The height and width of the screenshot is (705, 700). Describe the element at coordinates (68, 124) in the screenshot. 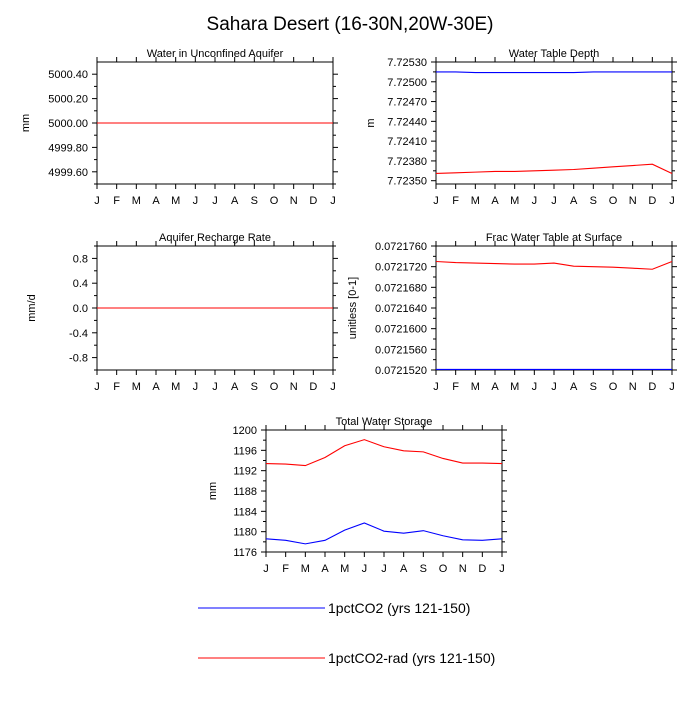

I see `y-tick-label: 5000.00` at that location.